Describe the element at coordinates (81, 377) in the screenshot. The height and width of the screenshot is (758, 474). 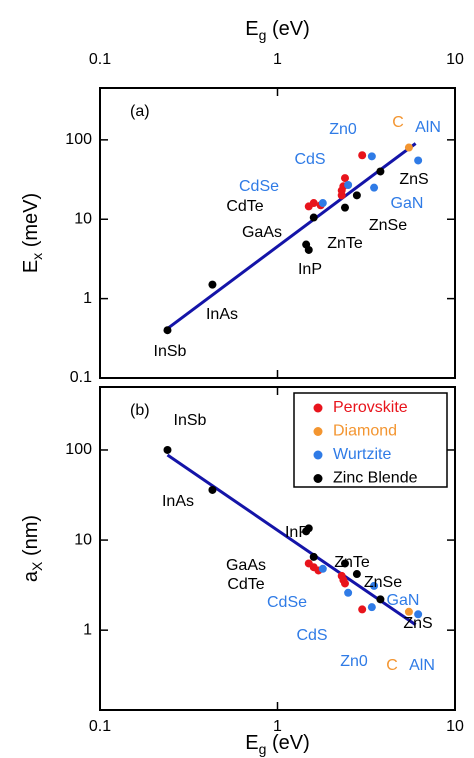
I see `y-tick-label: 0.1` at that location.